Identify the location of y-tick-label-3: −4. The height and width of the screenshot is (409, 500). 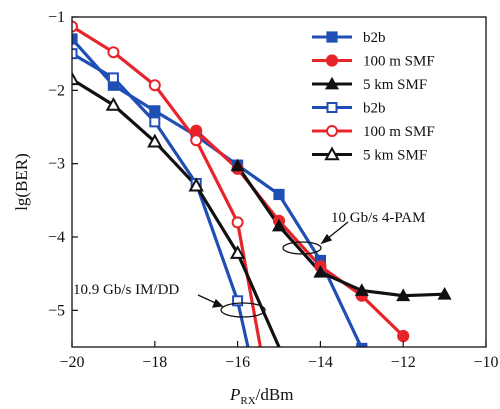
(56, 237).